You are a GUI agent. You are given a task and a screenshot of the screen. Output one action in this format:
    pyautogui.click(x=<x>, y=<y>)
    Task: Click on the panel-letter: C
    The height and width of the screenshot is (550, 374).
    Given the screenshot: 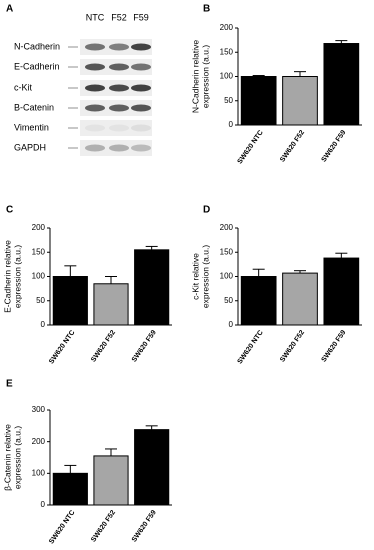 What is the action you would take?
    pyautogui.click(x=9, y=210)
    